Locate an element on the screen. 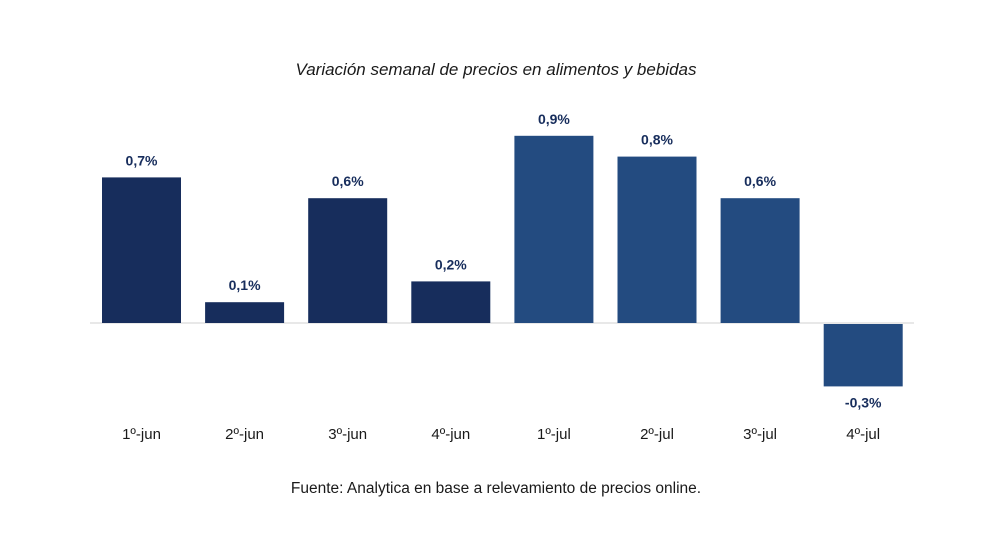  data-label-6: 0,8% is located at coordinates (657, 140).